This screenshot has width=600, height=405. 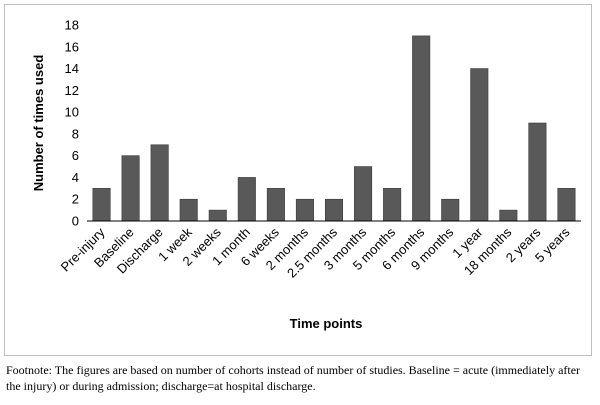 What do you see at coordinates (72, 68) in the screenshot?
I see `y-tick-label: 14` at bounding box center [72, 68].